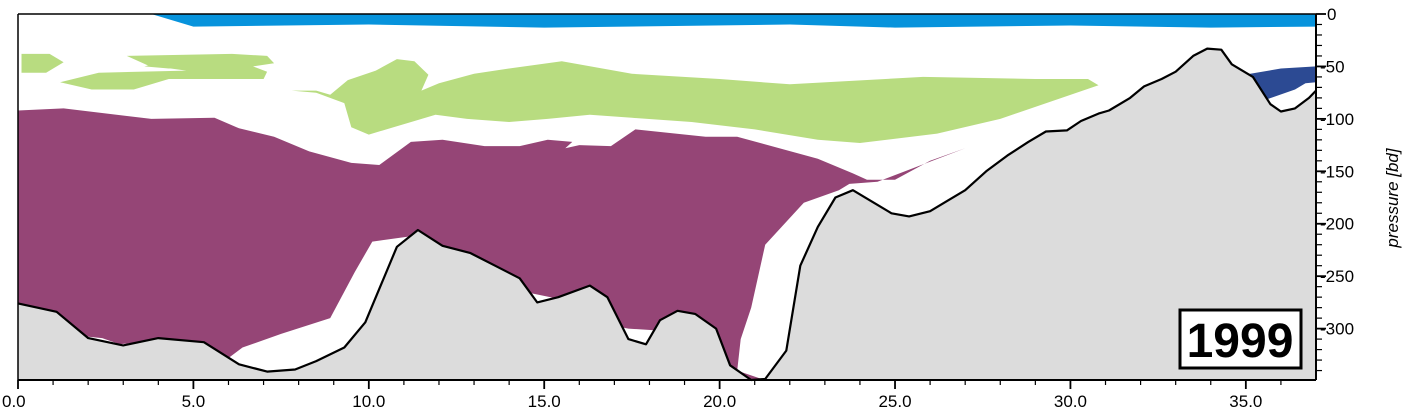 This screenshot has height=416, width=1408. I want to click on year-annotation-box, so click(1240, 339).